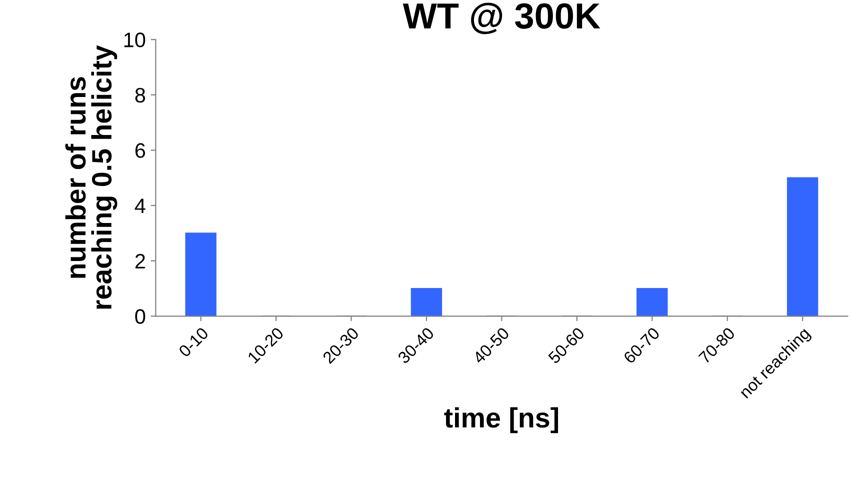 This screenshot has width=865, height=494. I want to click on y-tick-label: 6, so click(140, 150).